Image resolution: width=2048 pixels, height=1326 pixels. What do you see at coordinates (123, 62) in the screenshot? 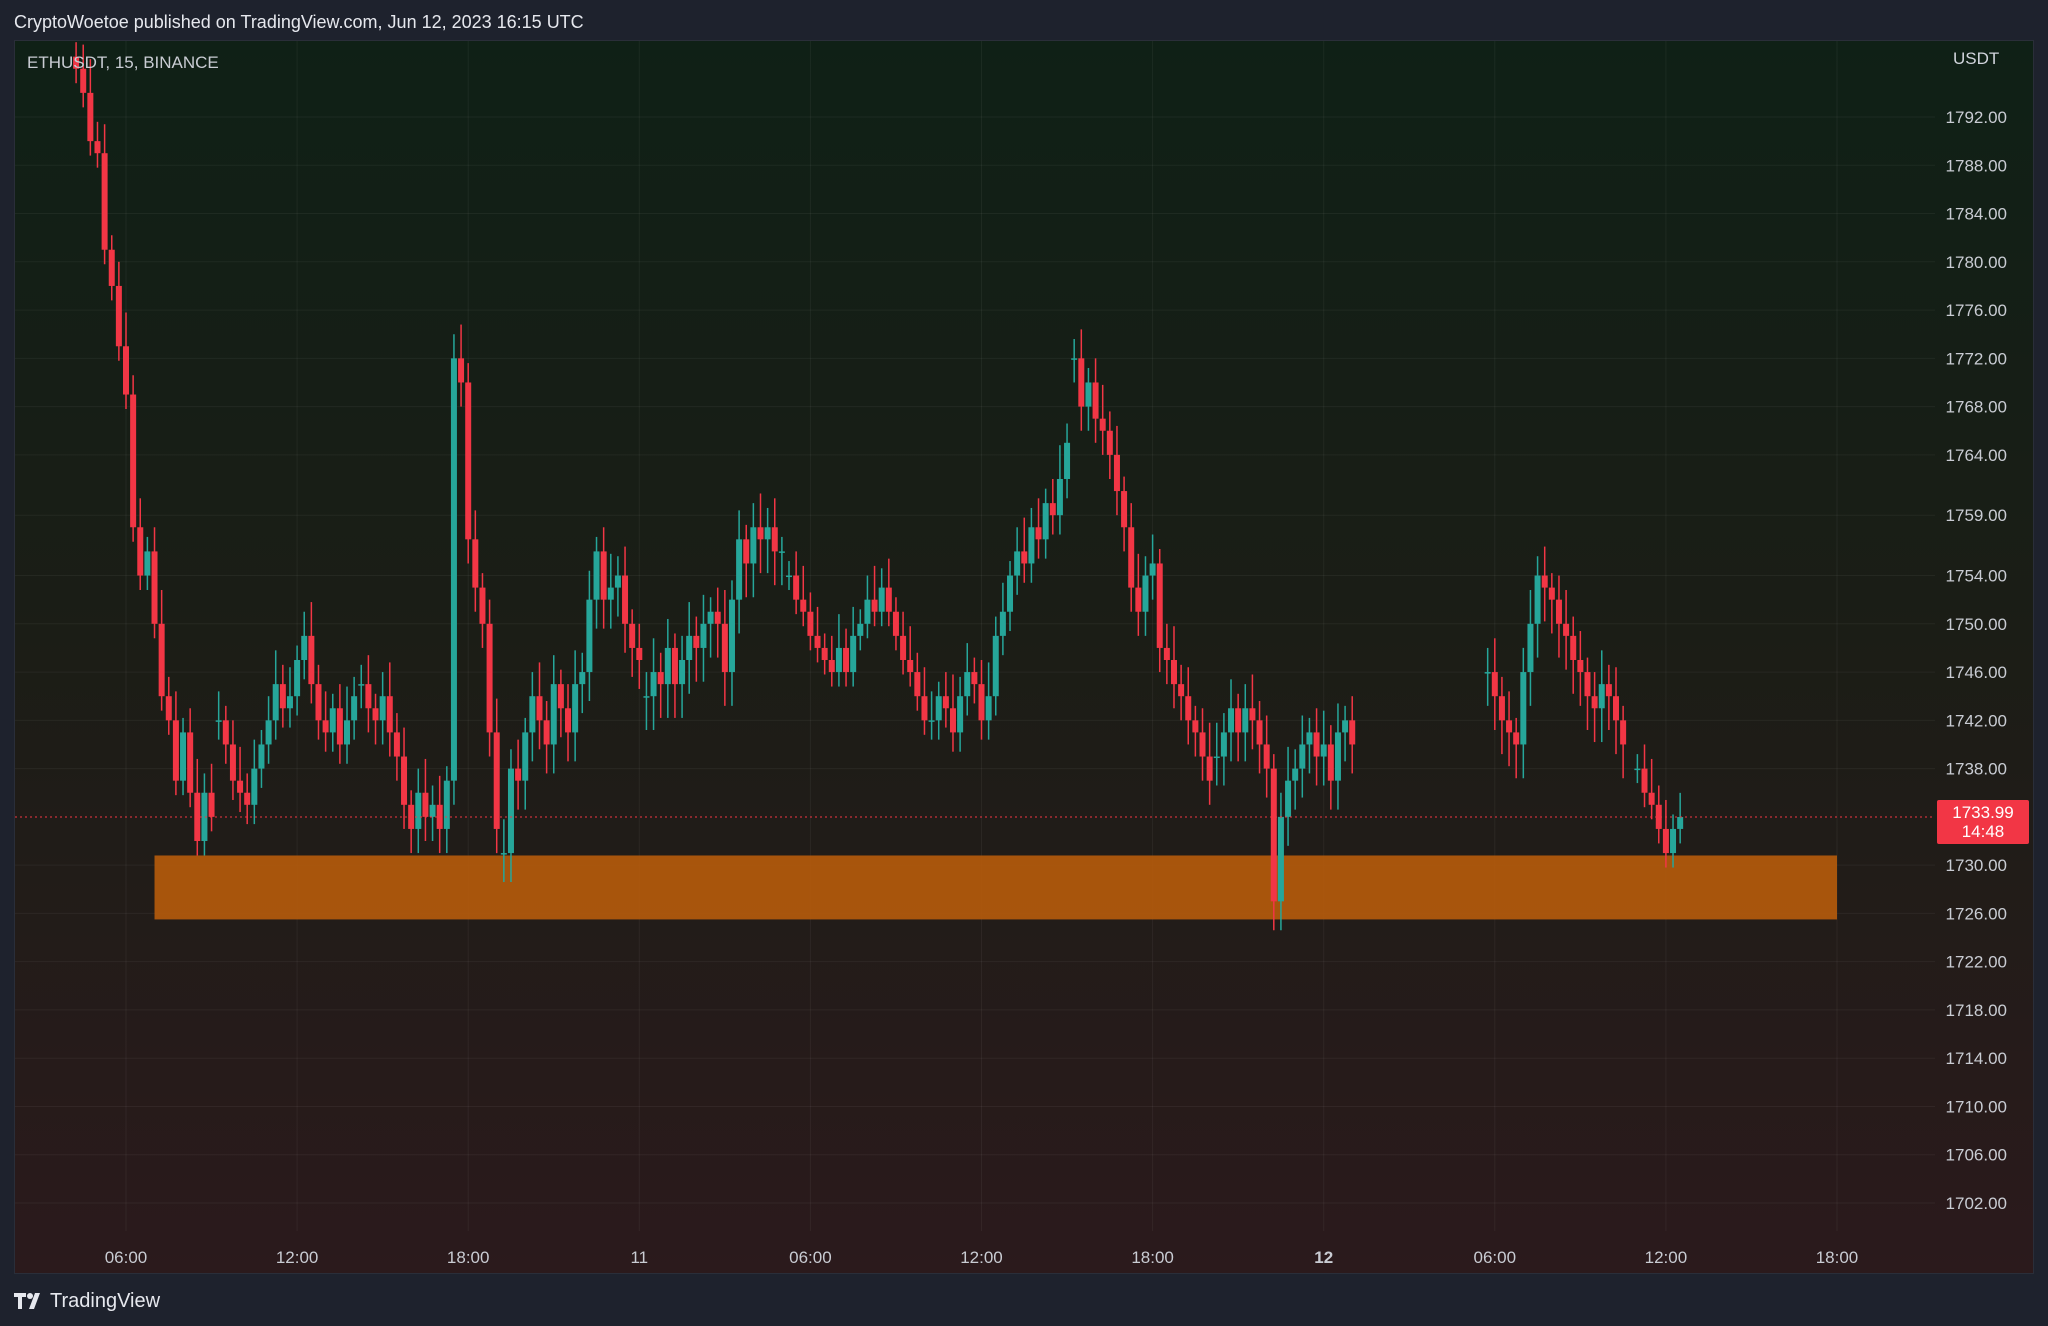
I see `symbol-label: ETHUSDT, 15, BINANCE` at bounding box center [123, 62].